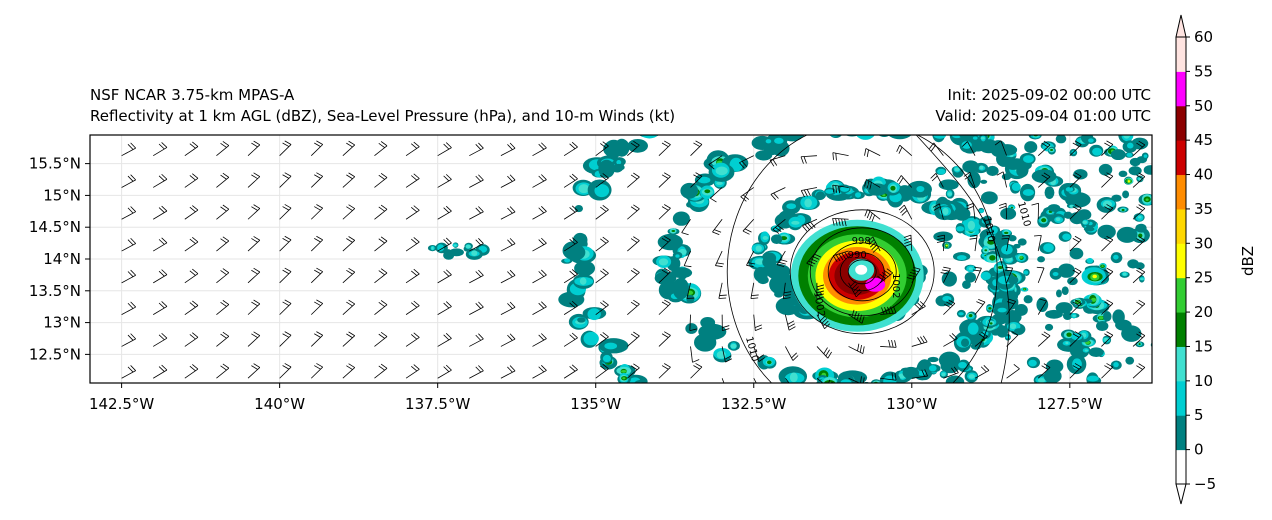 This screenshot has height=520, width=1272. I want to click on colorbar-extend-min, so click(1181, 494).